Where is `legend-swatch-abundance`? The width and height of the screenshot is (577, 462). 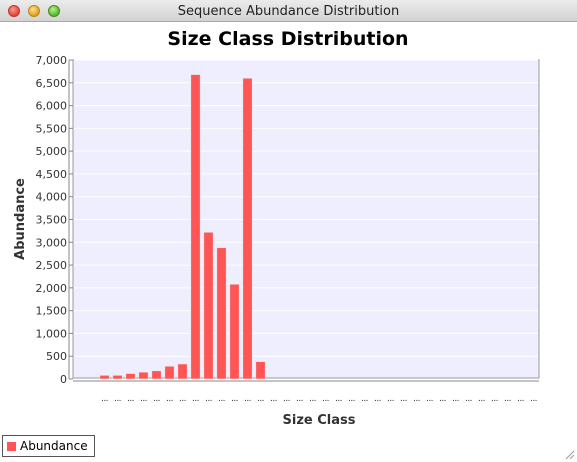
legend-swatch-abundance is located at coordinates (11, 446).